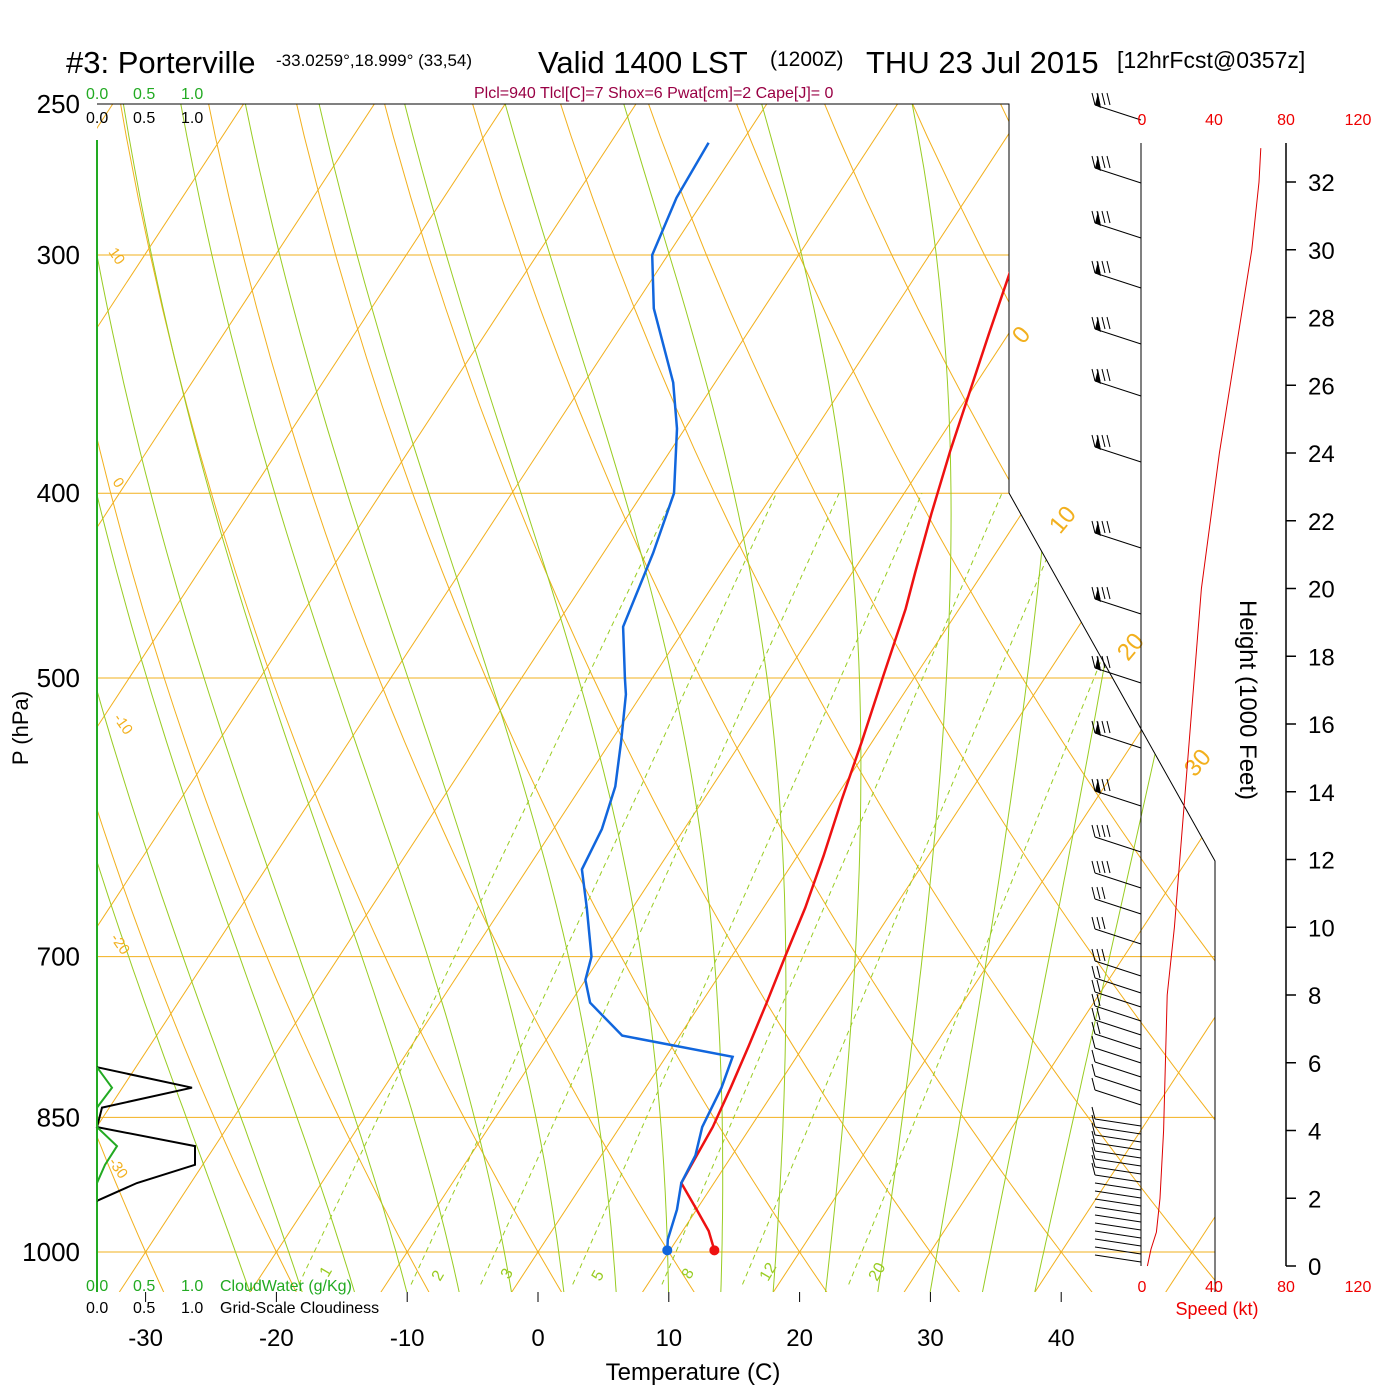  What do you see at coordinates (58, 1117) in the screenshot?
I see `pressure-label-850: 850` at bounding box center [58, 1117].